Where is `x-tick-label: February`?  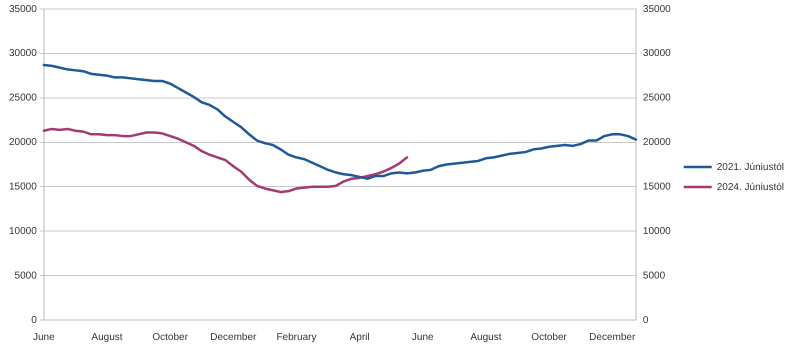 x-tick-label: February is located at coordinates (296, 337).